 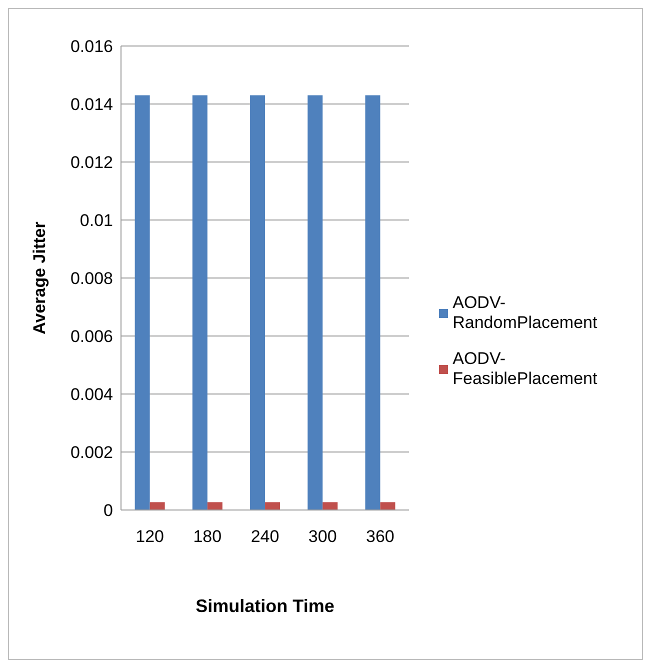 I want to click on x-axis-title: Simulation Time, so click(x=265, y=606).